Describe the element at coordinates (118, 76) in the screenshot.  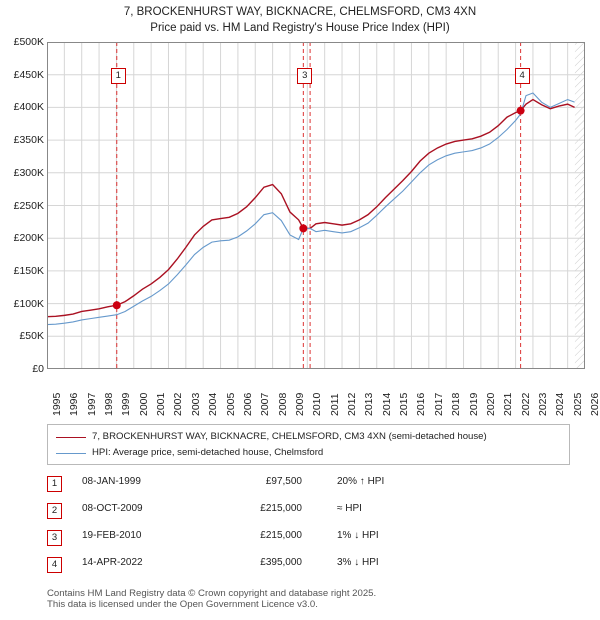
I see `chart-callout-1: 1` at that location.